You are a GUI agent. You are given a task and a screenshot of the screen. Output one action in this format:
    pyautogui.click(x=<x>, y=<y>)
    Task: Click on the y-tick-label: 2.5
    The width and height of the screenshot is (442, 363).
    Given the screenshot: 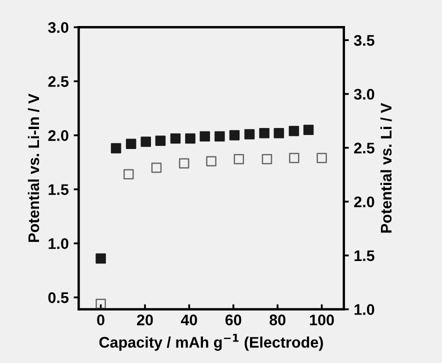 What is the action you would take?
    pyautogui.click(x=58, y=81)
    